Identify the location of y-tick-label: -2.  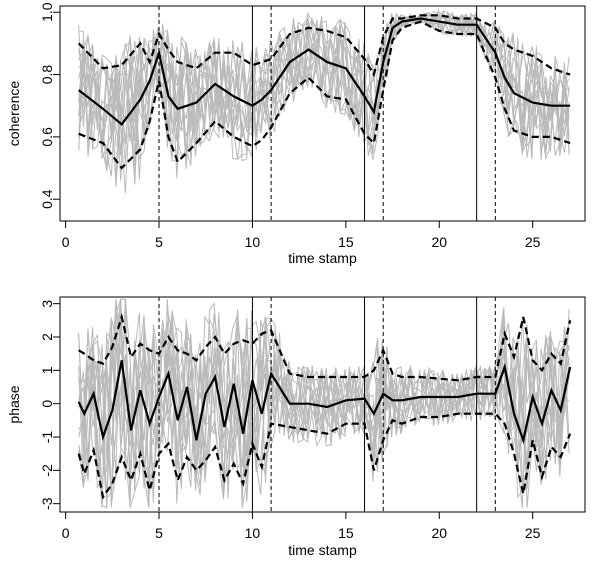
(47, 470).